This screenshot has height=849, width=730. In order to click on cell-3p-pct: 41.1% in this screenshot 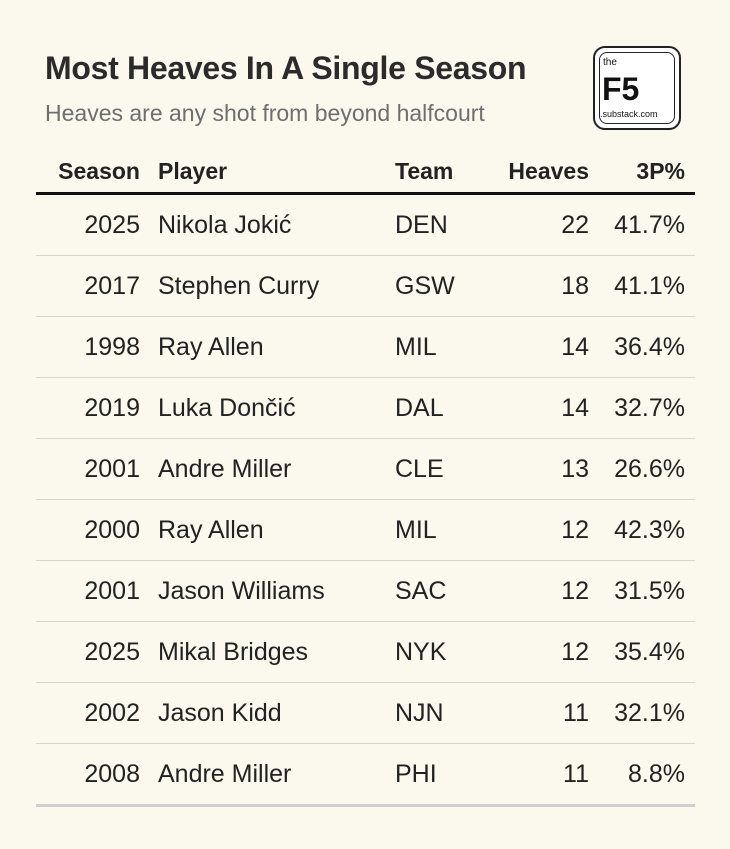, I will do `click(642, 286)`.